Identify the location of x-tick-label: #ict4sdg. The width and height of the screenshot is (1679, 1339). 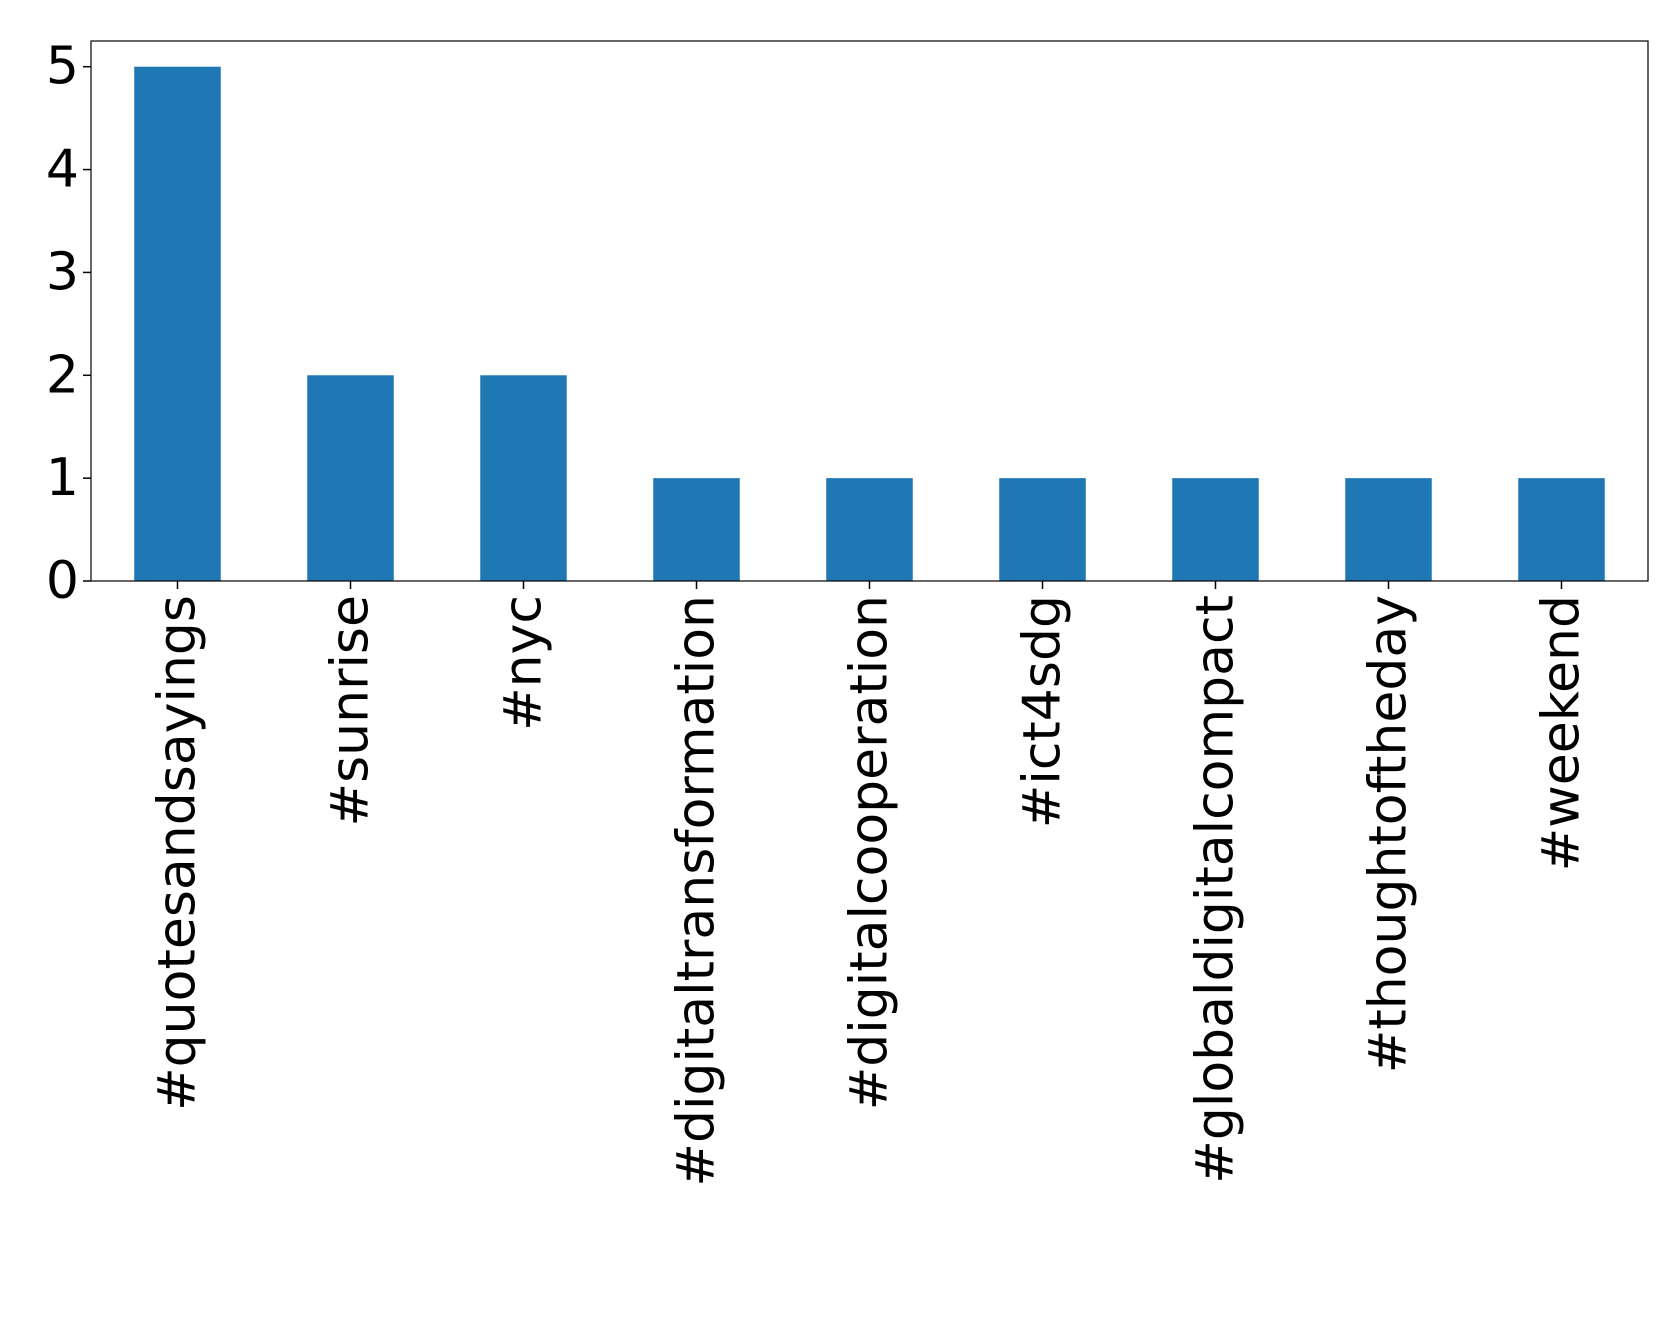
(1043, 711).